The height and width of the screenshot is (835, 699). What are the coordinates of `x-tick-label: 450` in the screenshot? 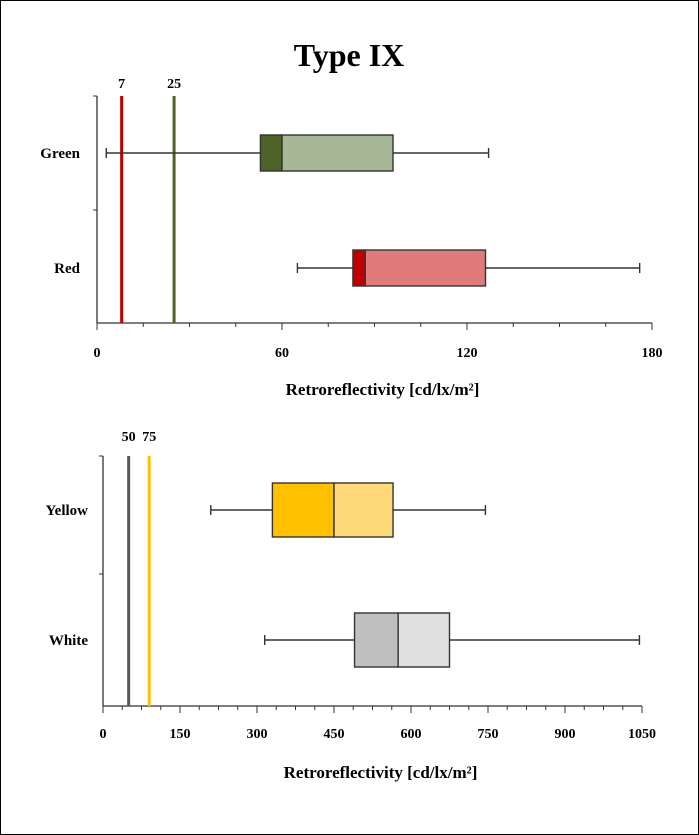 It's located at (334, 734).